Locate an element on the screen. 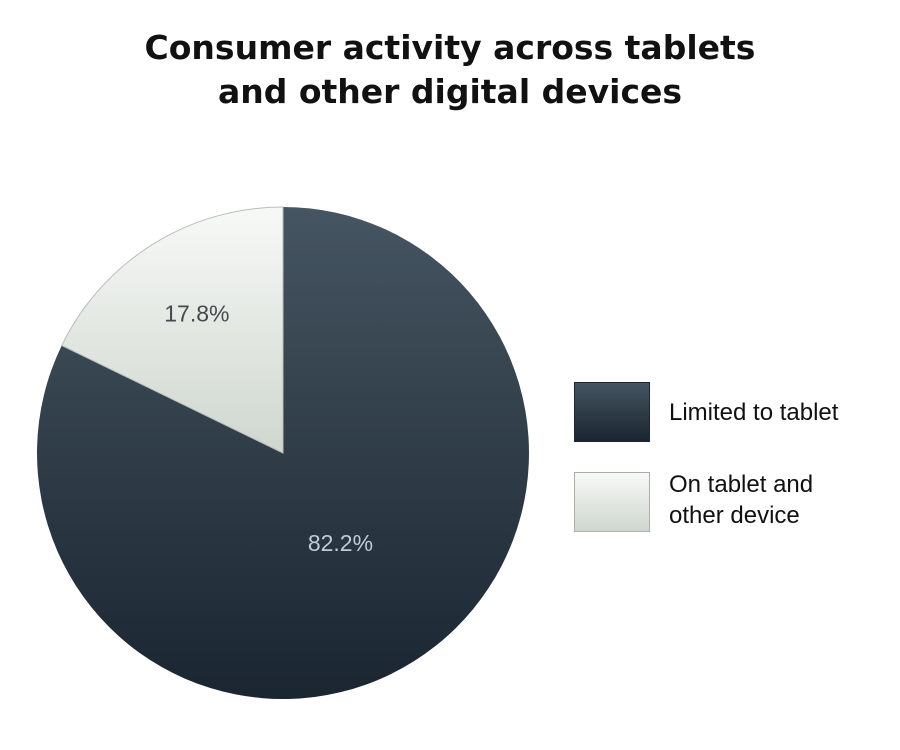 The width and height of the screenshot is (900, 750). legend-label-line-1: On tablet and is located at coordinates (741, 484).